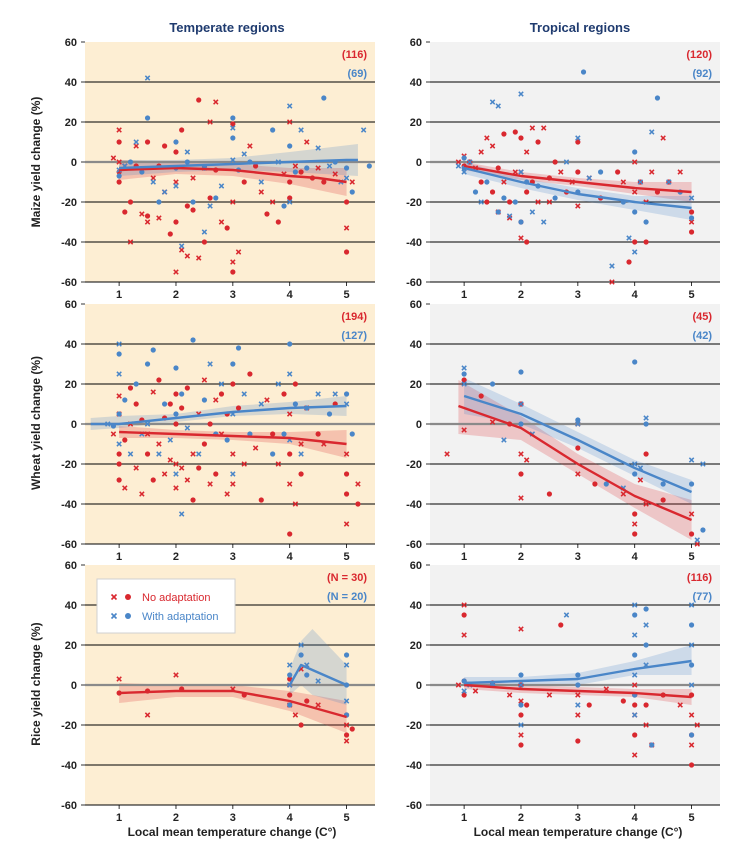 The height and width of the screenshot is (852, 742). Describe the element at coordinates (114, 597) in the screenshot. I see `legend-cross-marker-red` at that location.